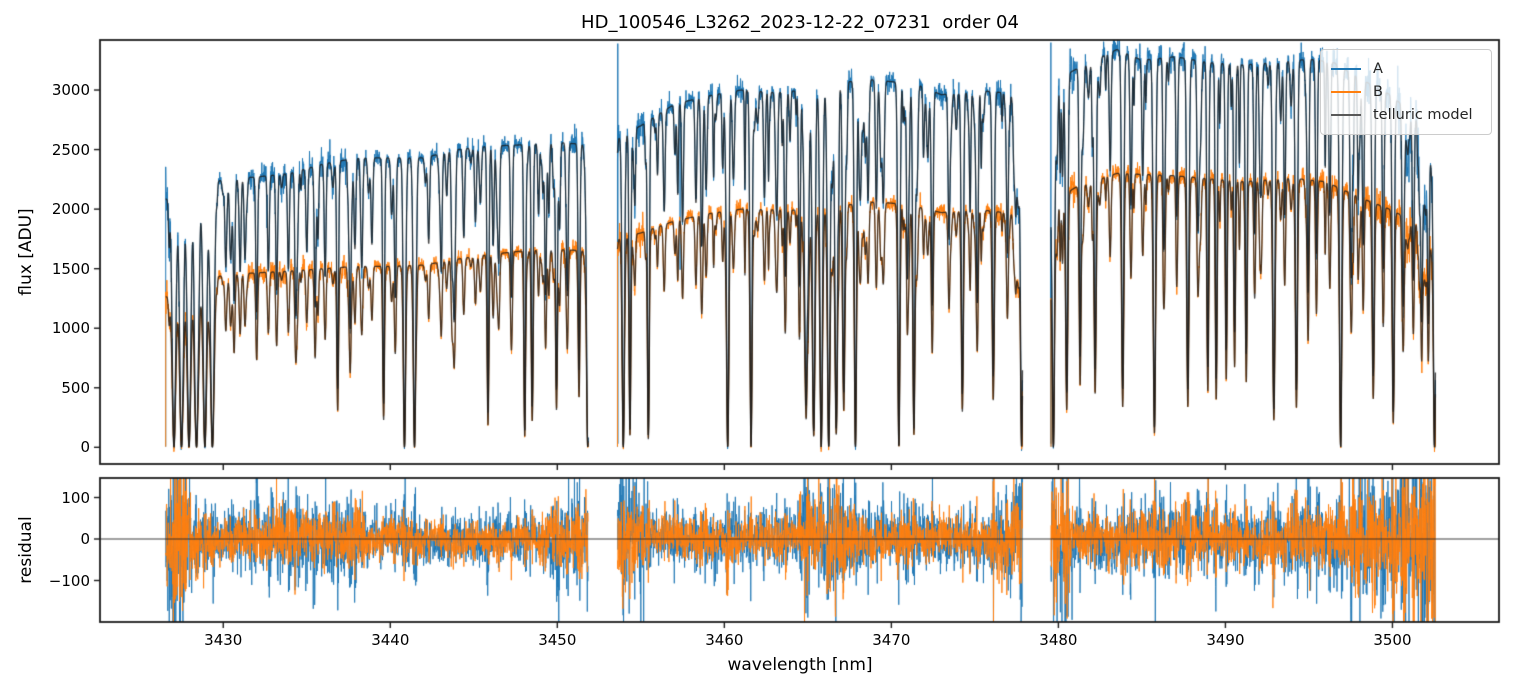 The width and height of the screenshot is (1513, 696). Describe the element at coordinates (70, 209) in the screenshot. I see `flux-tick-label-2000: 2000` at that location.